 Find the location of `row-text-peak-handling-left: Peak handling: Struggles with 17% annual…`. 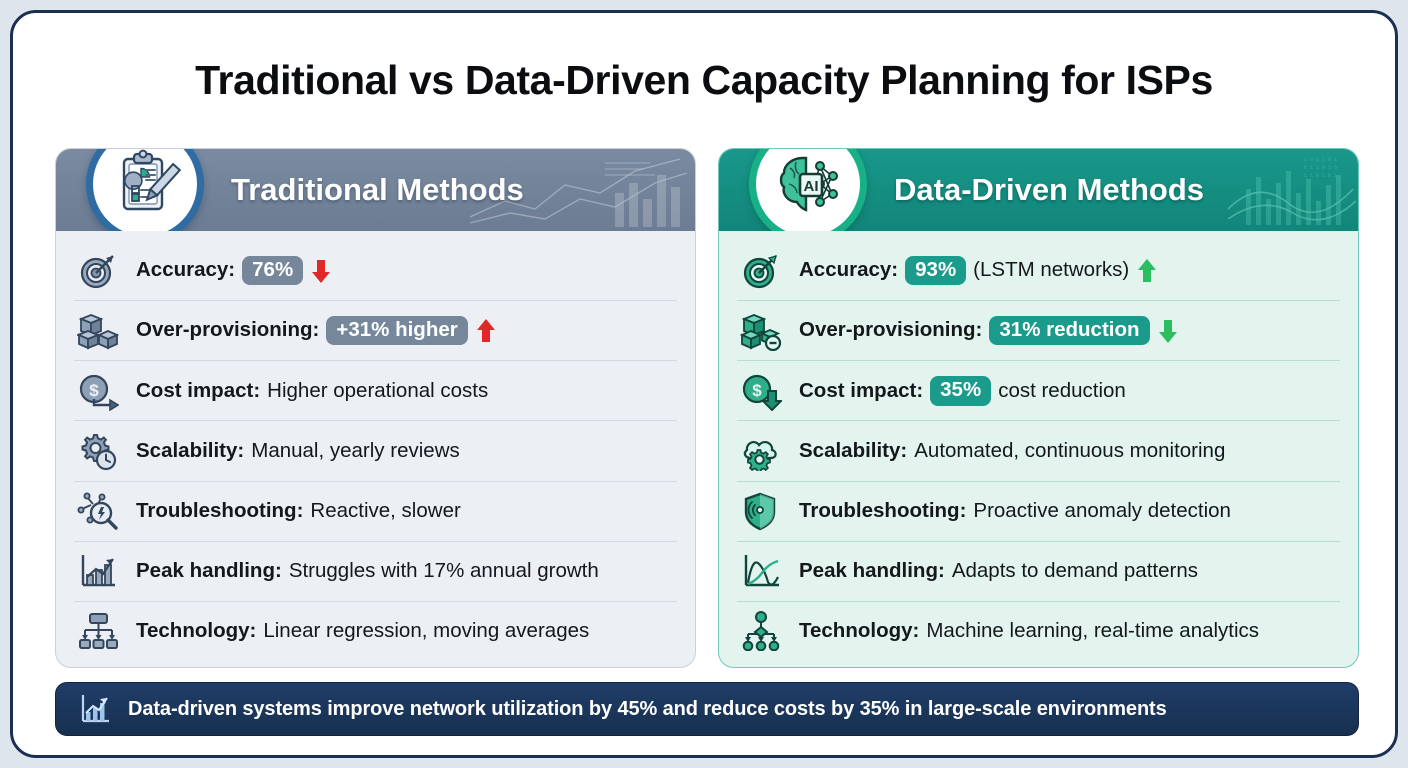

row-text-peak-handling-left: Peak handling: Struggles with 17% annual… is located at coordinates (406, 571).